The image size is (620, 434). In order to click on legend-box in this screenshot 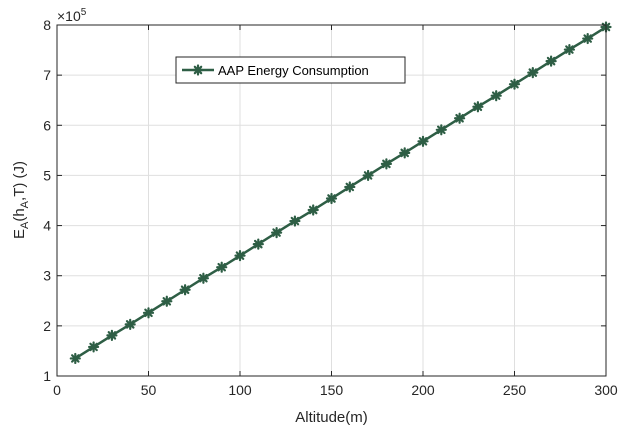, I will do `click(290, 70)`.